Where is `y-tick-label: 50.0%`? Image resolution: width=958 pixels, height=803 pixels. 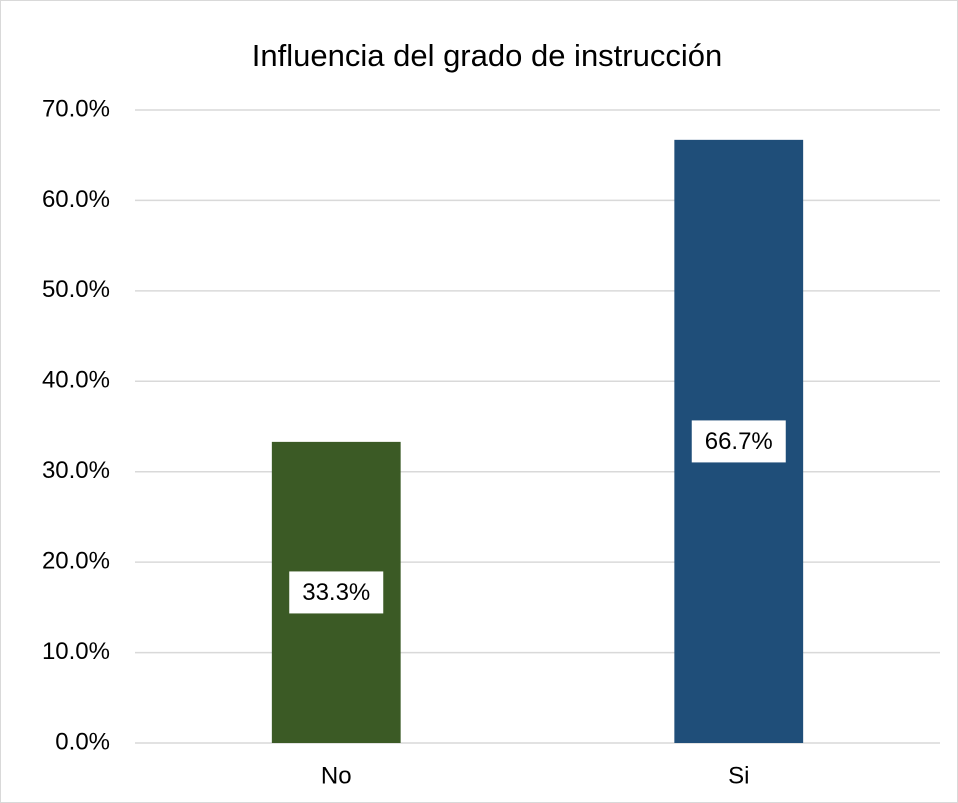 y-tick-label: 50.0% is located at coordinates (76, 289).